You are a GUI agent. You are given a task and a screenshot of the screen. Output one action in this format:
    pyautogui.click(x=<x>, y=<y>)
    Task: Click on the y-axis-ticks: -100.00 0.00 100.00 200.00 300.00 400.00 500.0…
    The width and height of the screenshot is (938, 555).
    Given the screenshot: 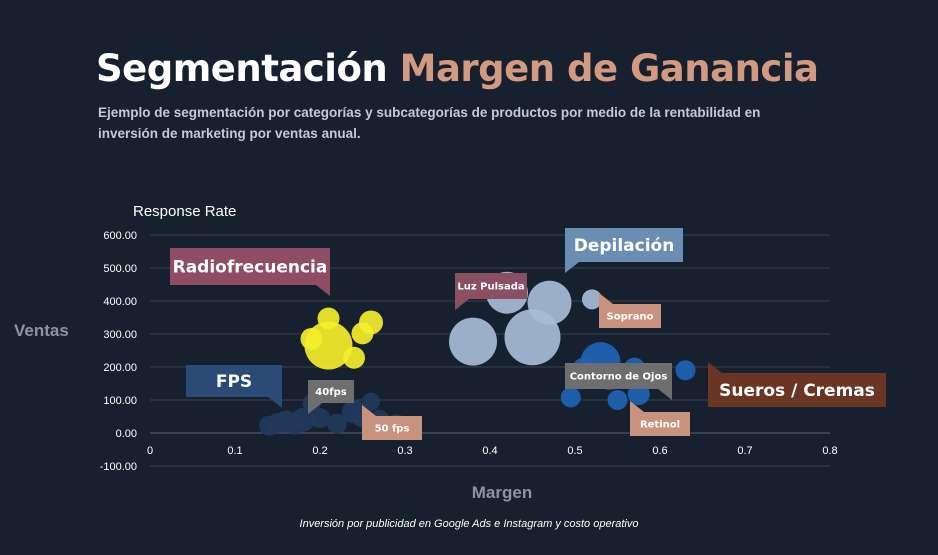 What is the action you would take?
    pyautogui.click(x=118, y=351)
    